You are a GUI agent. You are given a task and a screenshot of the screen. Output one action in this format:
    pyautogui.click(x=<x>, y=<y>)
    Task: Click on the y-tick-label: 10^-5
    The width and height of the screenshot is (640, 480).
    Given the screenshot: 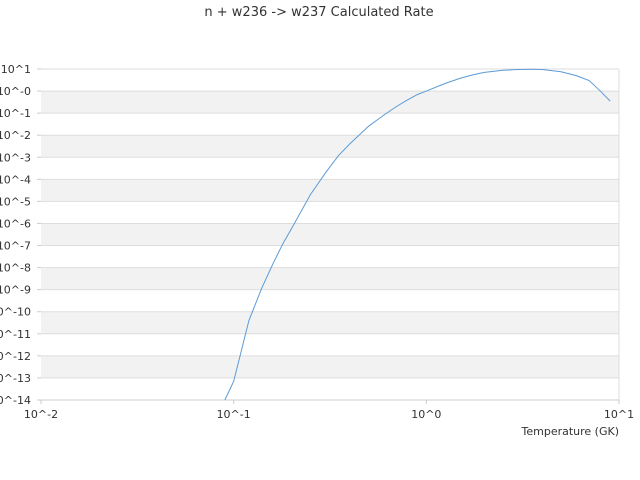 What is the action you would take?
    pyautogui.click(x=15, y=201)
    